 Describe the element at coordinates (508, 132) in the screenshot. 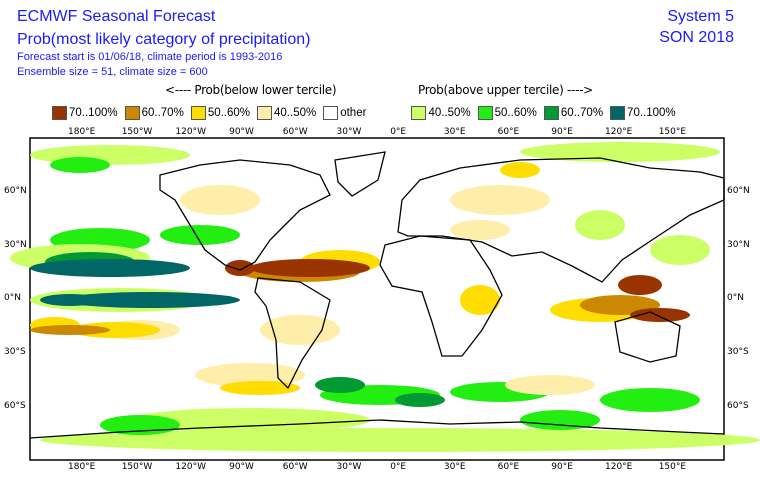

I see `lon-label-top: 60°E` at that location.